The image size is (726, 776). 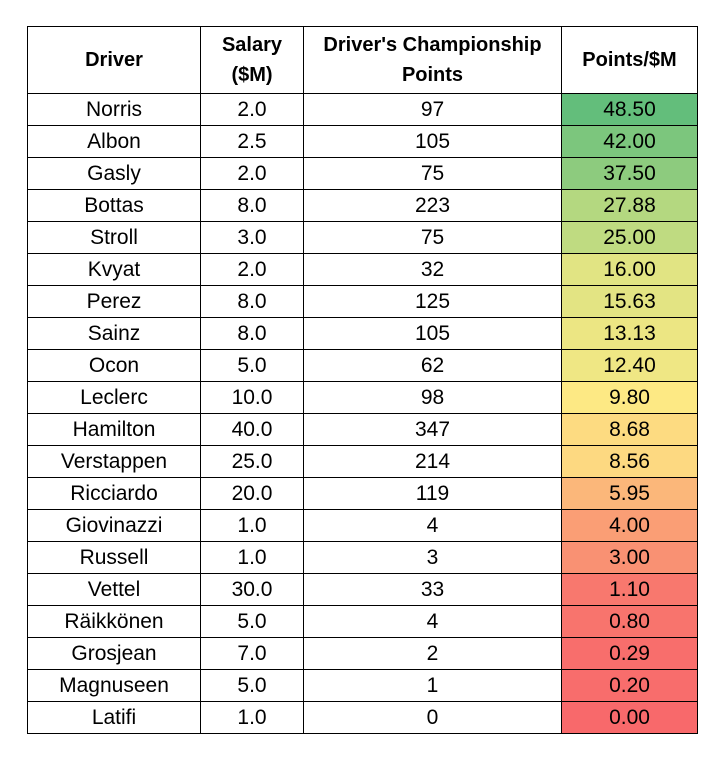 I want to click on table-row: Verstappen 25.0 214 8.56, so click(x=362, y=461).